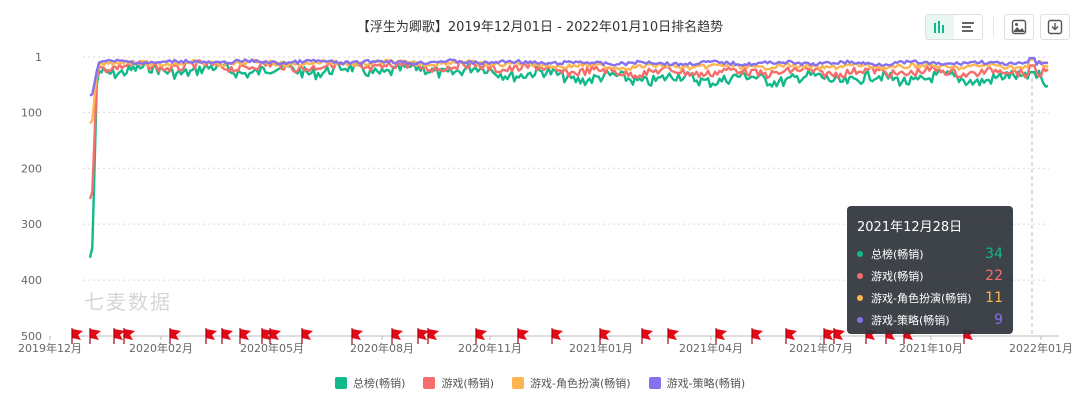  What do you see at coordinates (997, 27) in the screenshot?
I see `chart-toolbar` at bounding box center [997, 27].